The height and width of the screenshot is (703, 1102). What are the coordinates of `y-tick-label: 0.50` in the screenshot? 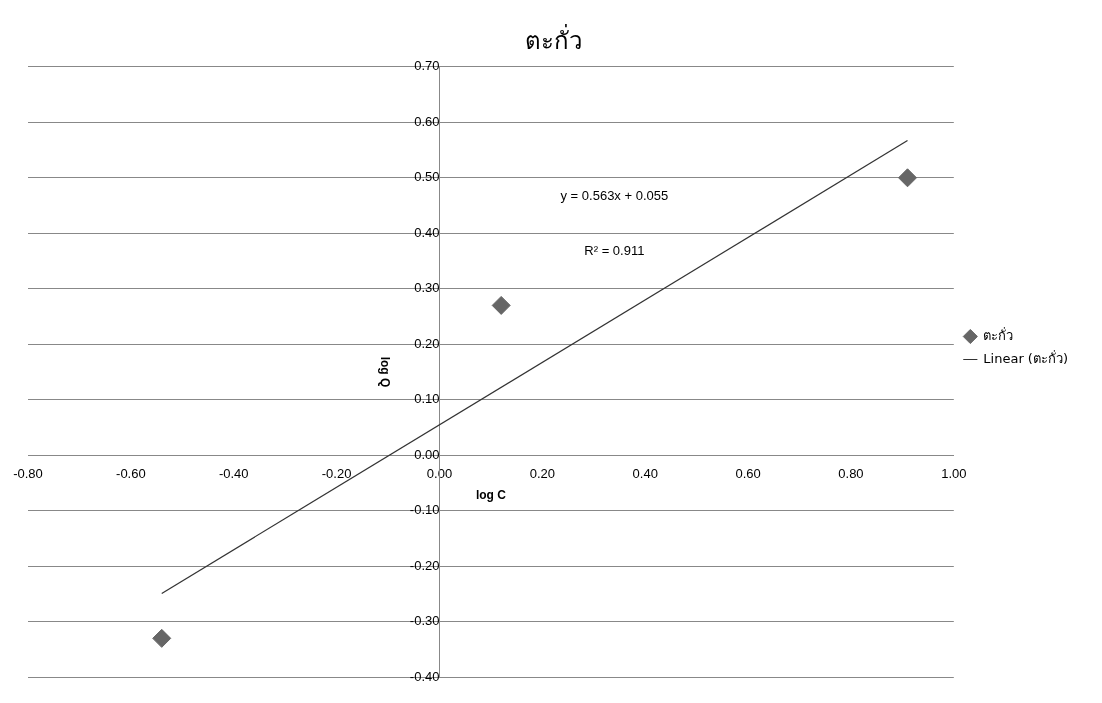 It's located at (427, 177).